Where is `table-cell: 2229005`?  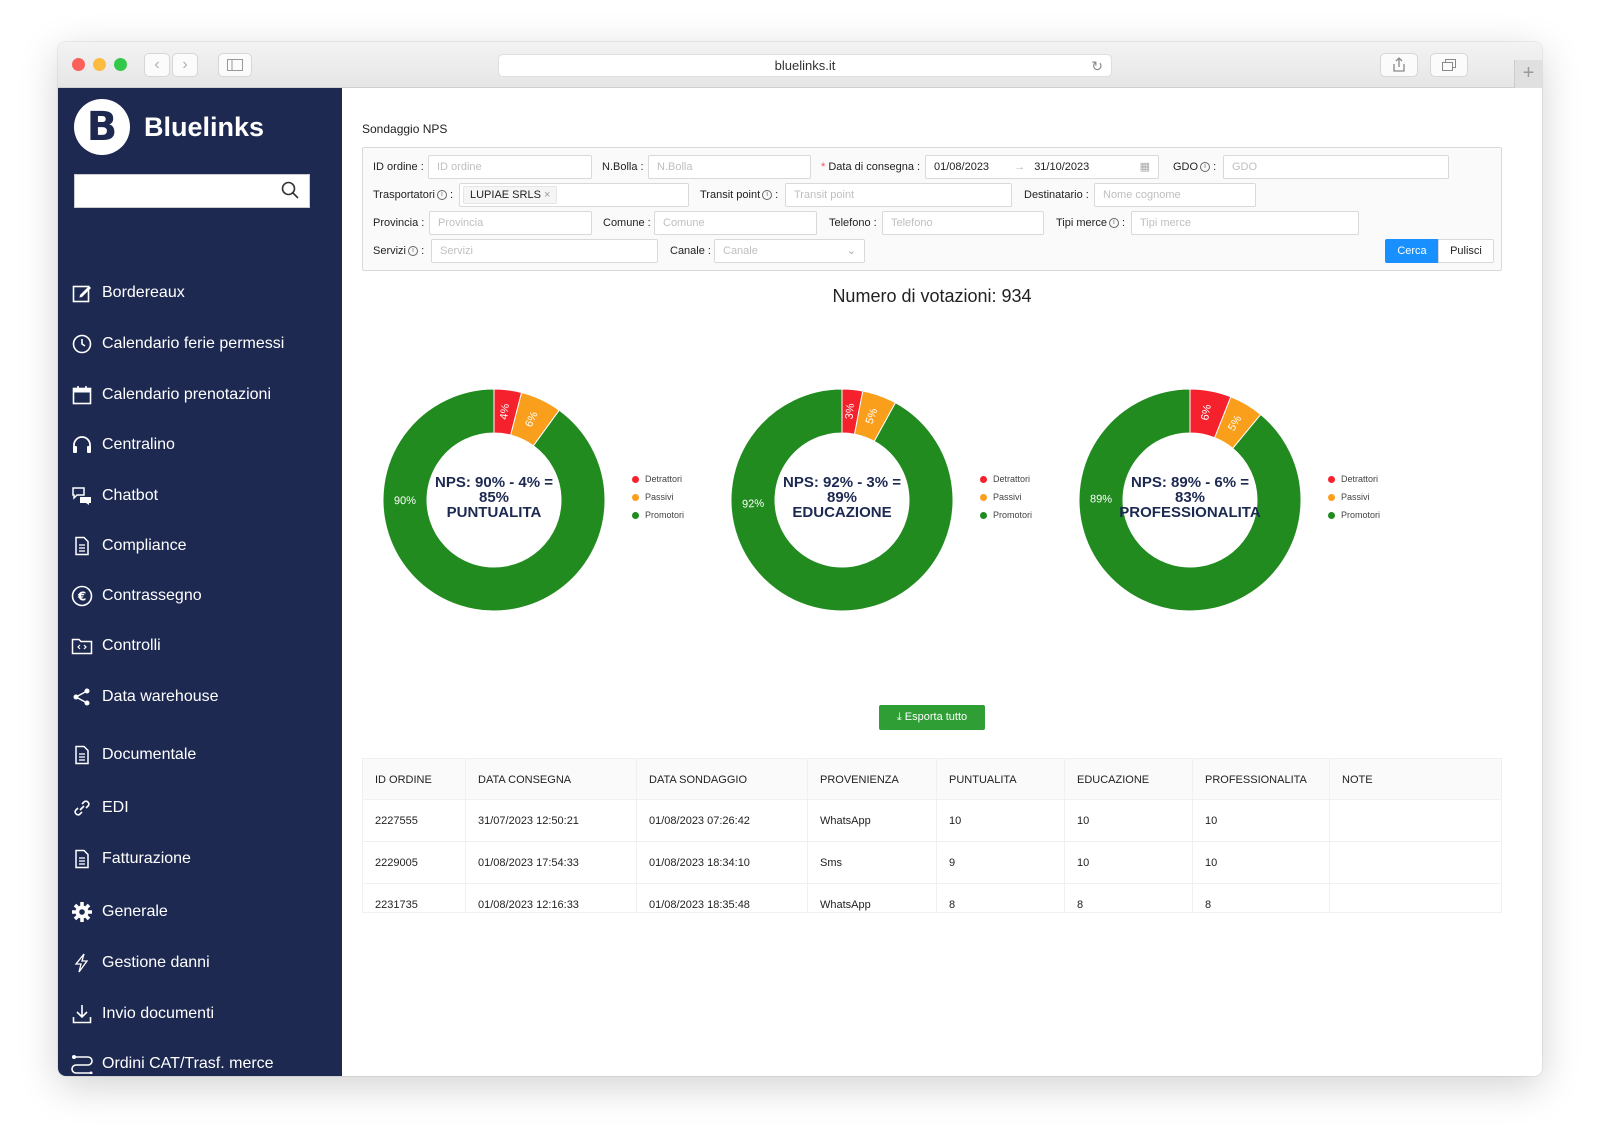
table-cell: 2229005 is located at coordinates (414, 863).